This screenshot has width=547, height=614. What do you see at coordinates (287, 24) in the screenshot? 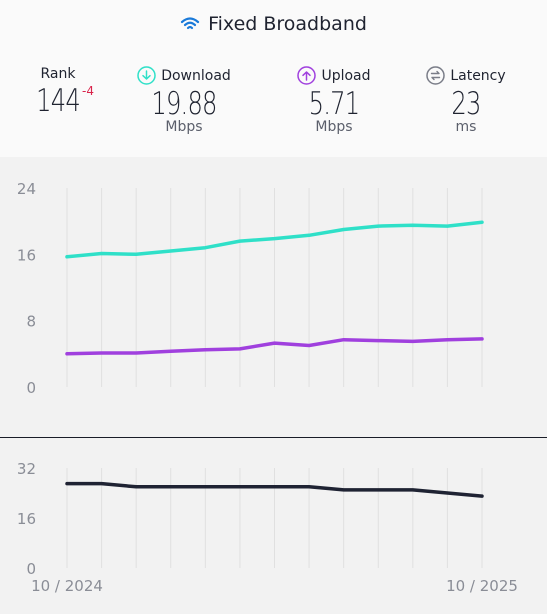
I see `page-title: Fixed Broadband` at bounding box center [287, 24].